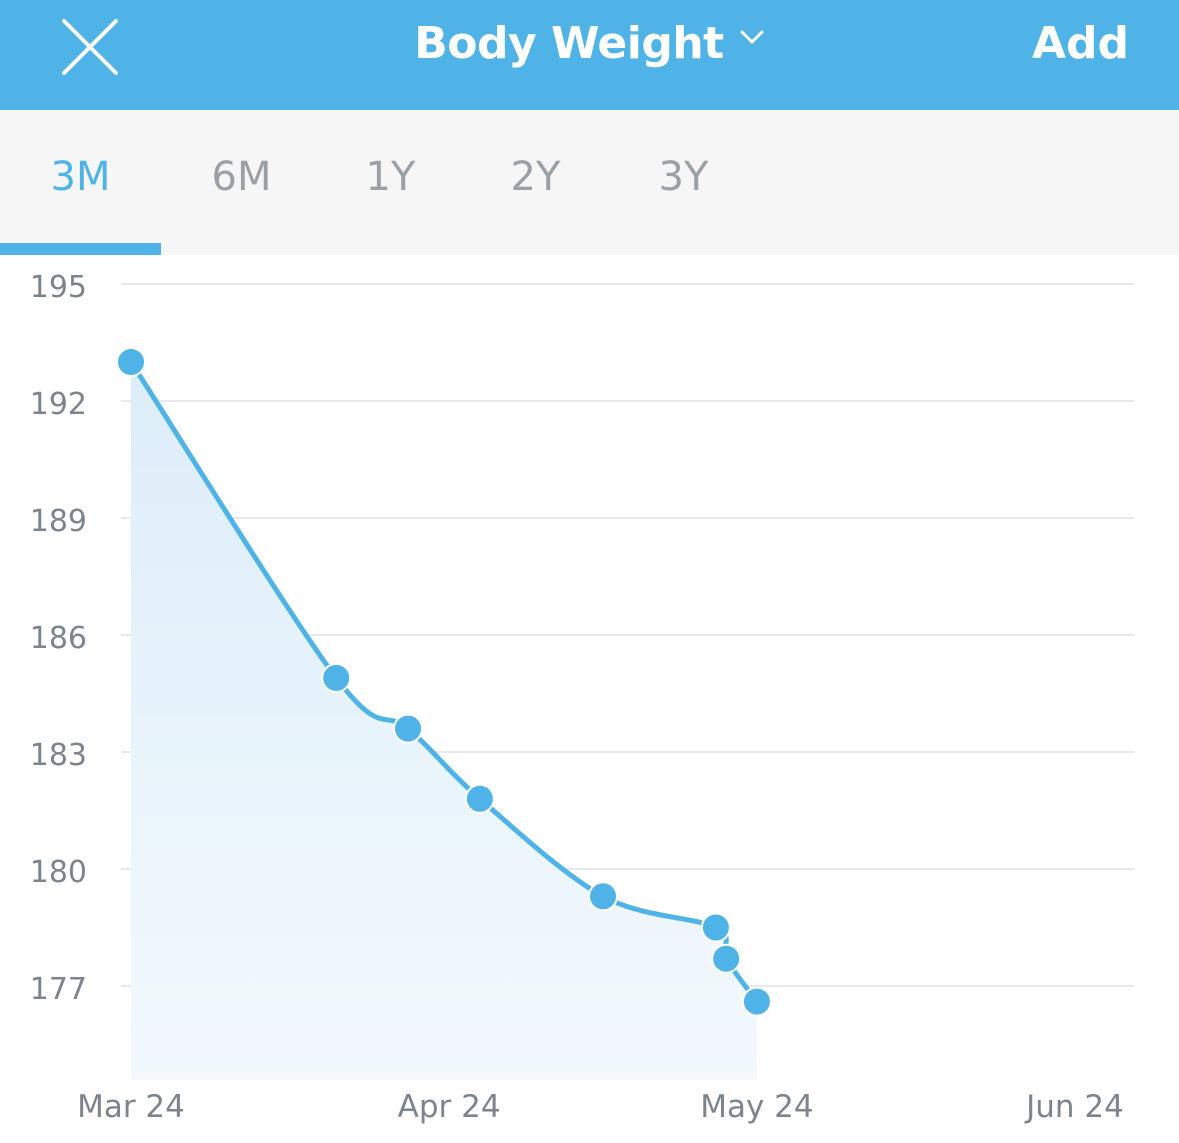 The height and width of the screenshot is (1143, 1179). I want to click on x-tick-label: May 24, so click(756, 1107).